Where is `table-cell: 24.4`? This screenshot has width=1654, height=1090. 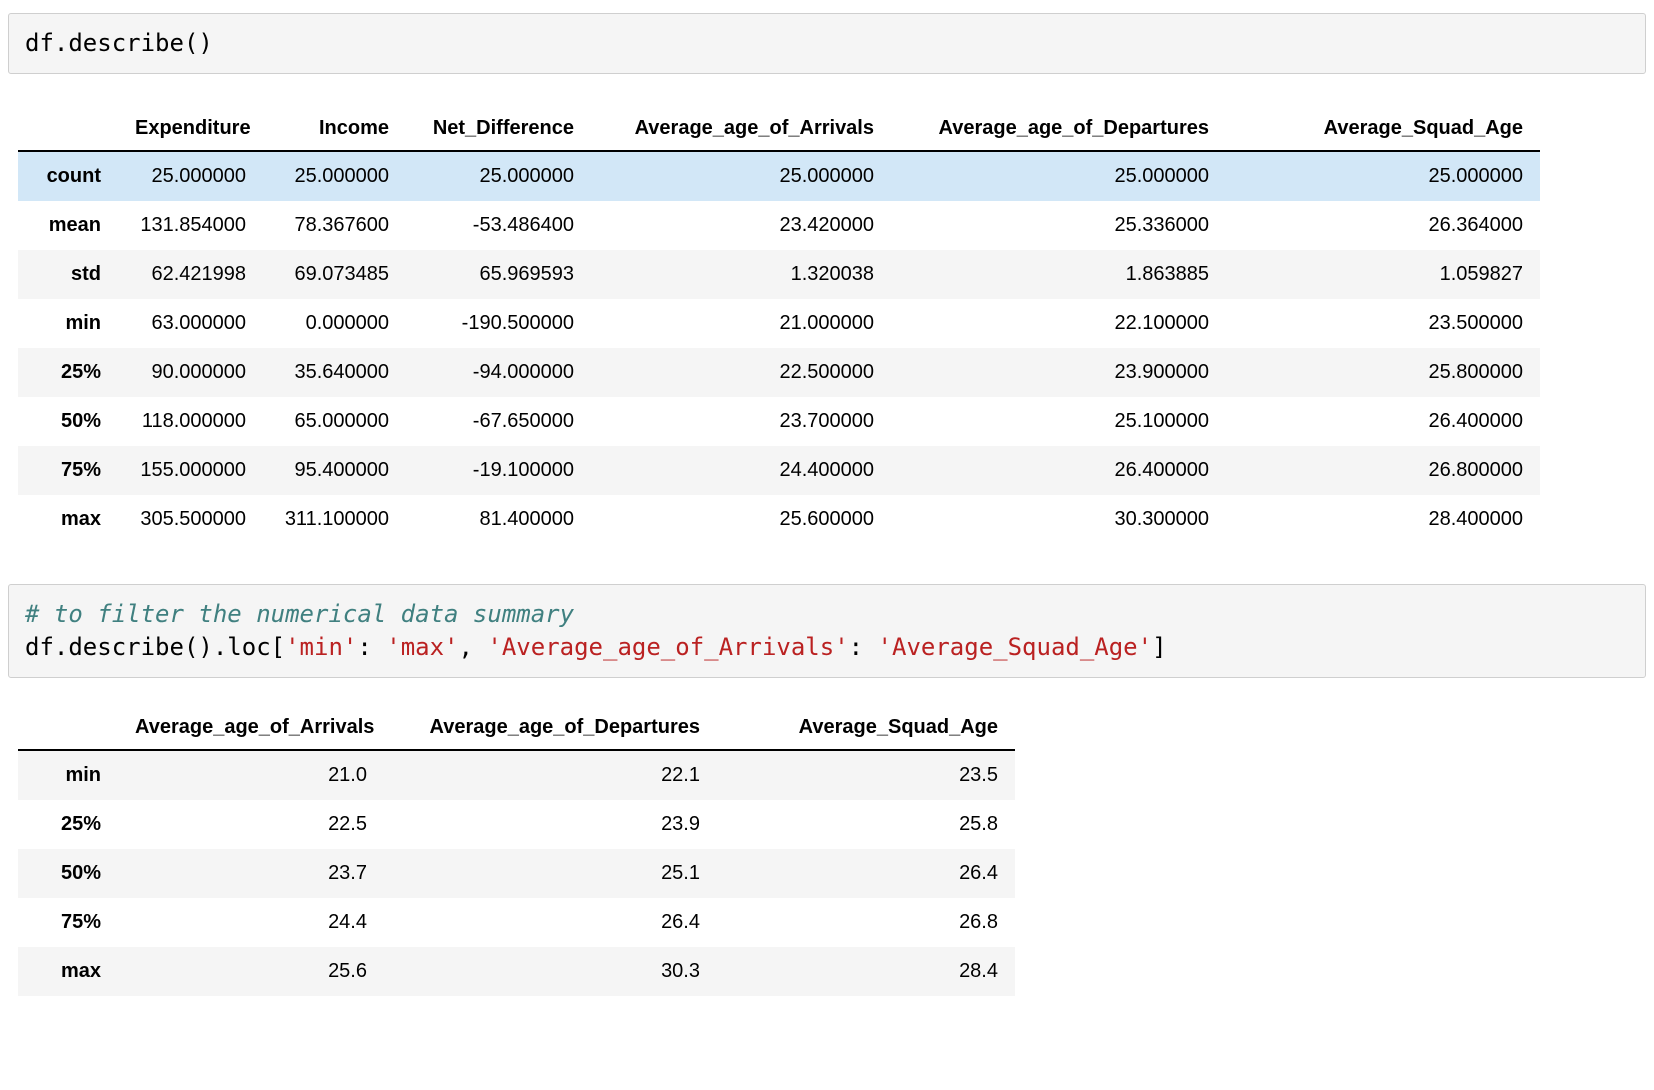 table-cell: 24.4 is located at coordinates (347, 922).